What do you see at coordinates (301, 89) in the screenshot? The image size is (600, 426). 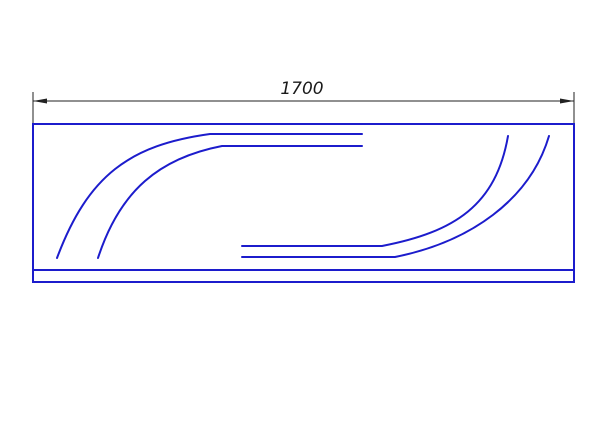 I see `dimension-label: 1700` at bounding box center [301, 89].